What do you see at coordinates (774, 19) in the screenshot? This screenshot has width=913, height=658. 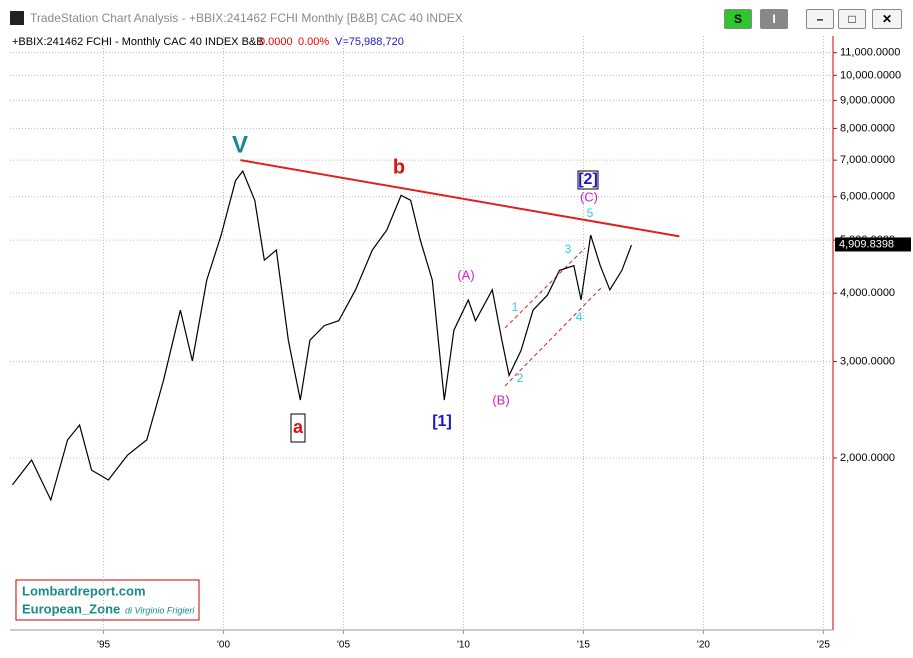 I see `indicator-button: I` at bounding box center [774, 19].